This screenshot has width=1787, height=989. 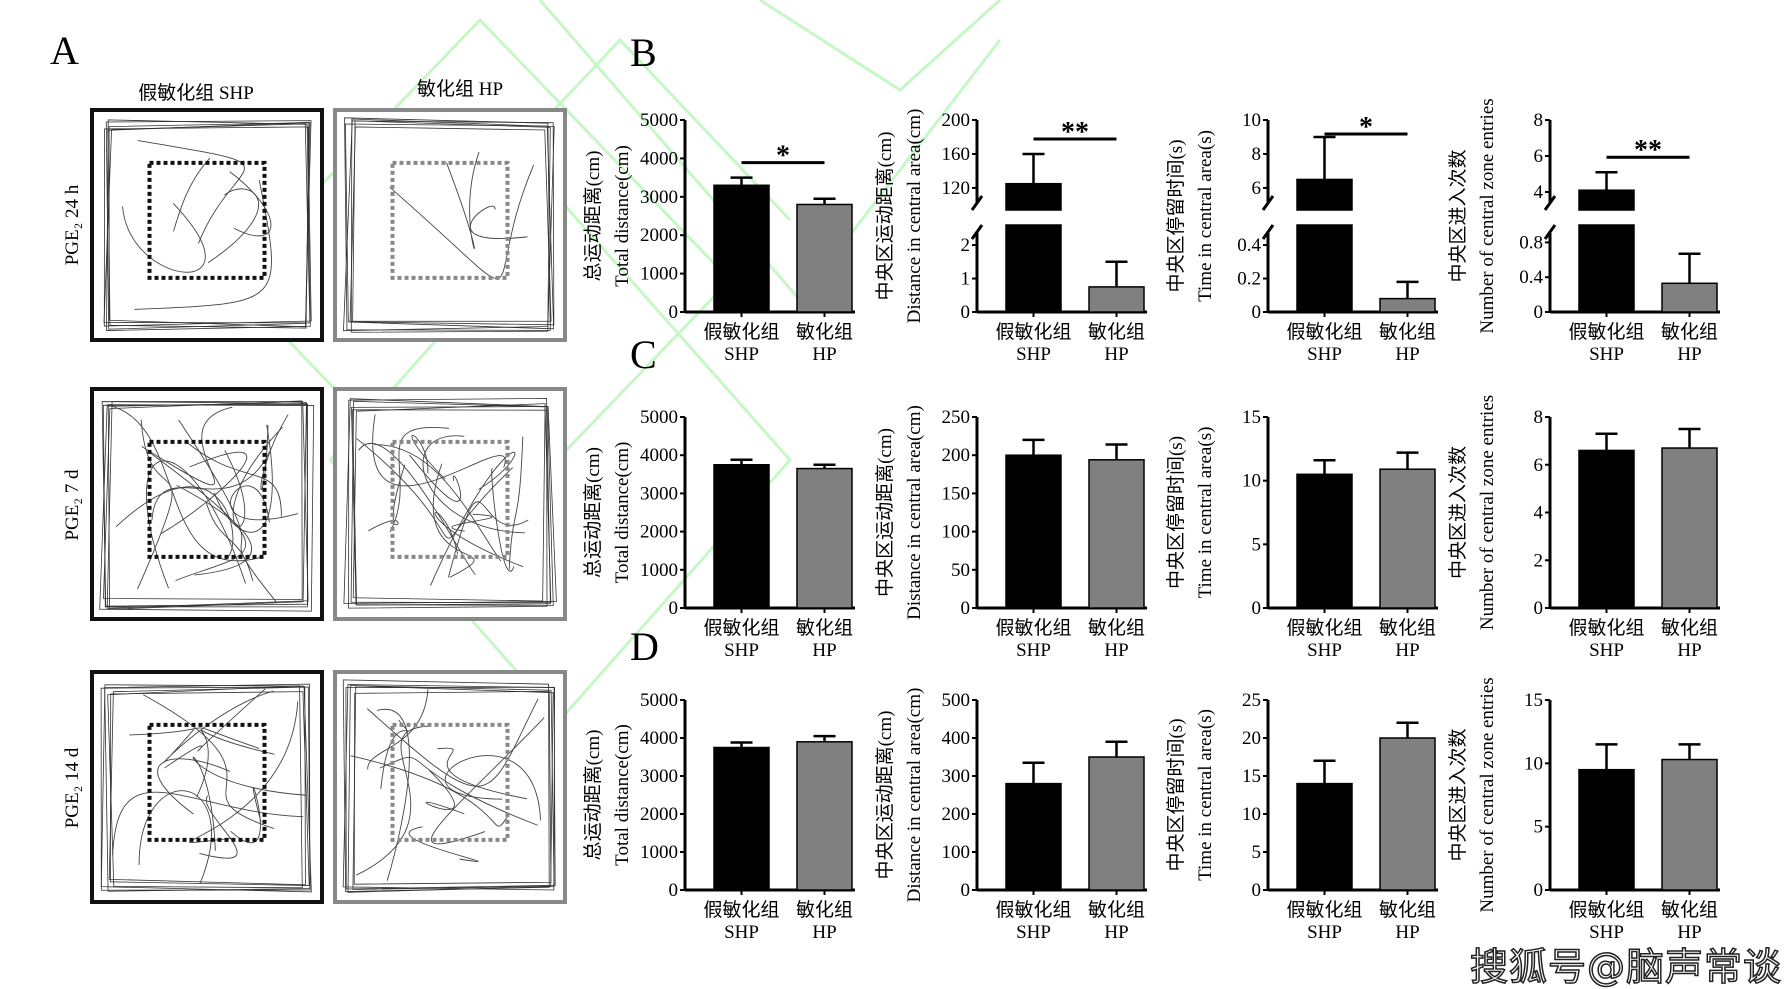 What do you see at coordinates (1249, 279) in the screenshot?
I see `y-tick-label: 0.2` at bounding box center [1249, 279].